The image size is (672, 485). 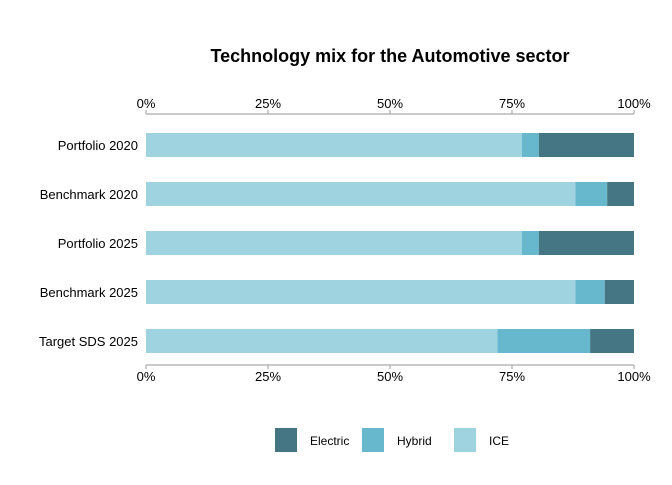 What do you see at coordinates (634, 103) in the screenshot?
I see `top-tick-label: 100%` at bounding box center [634, 103].